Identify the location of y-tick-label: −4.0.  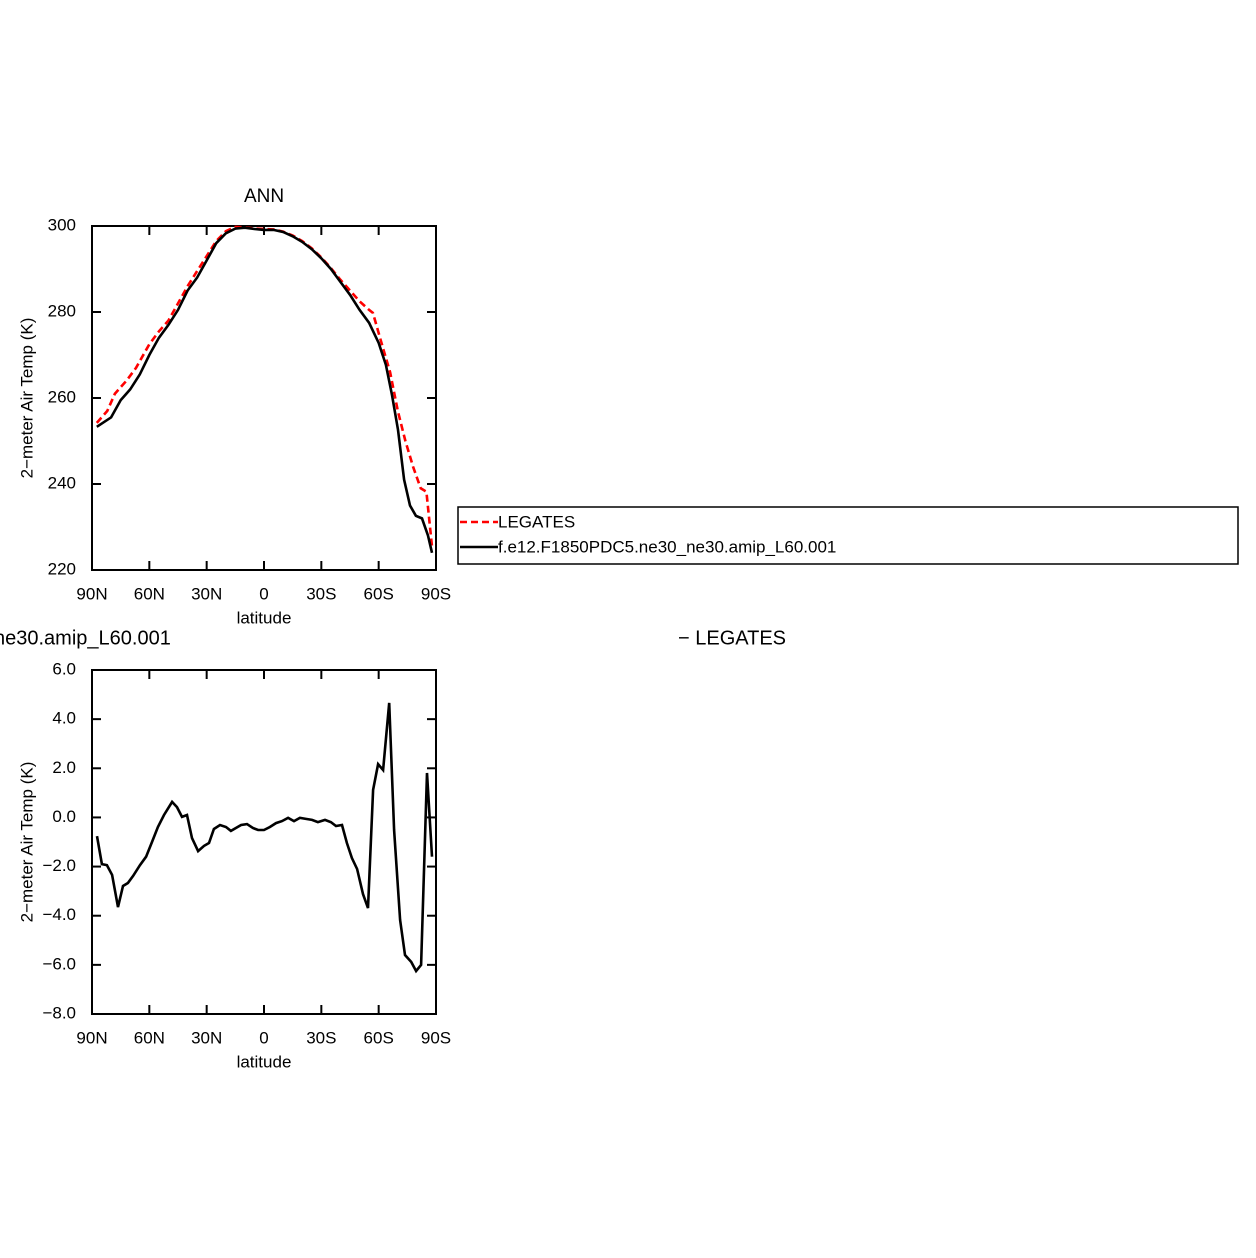
(59, 914).